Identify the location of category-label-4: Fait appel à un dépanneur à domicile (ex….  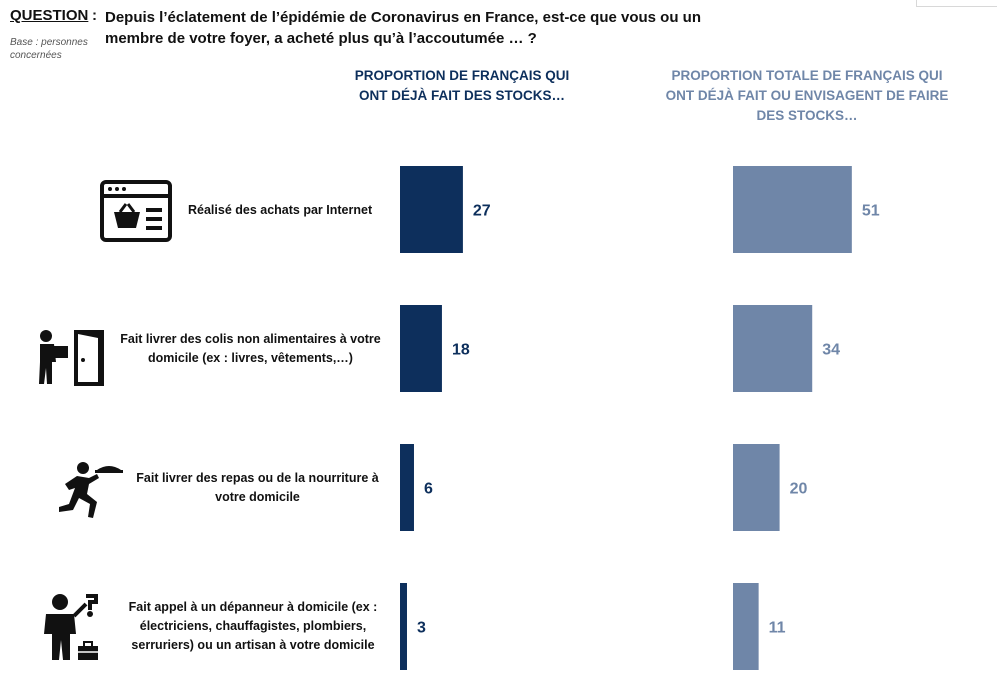
(253, 626).